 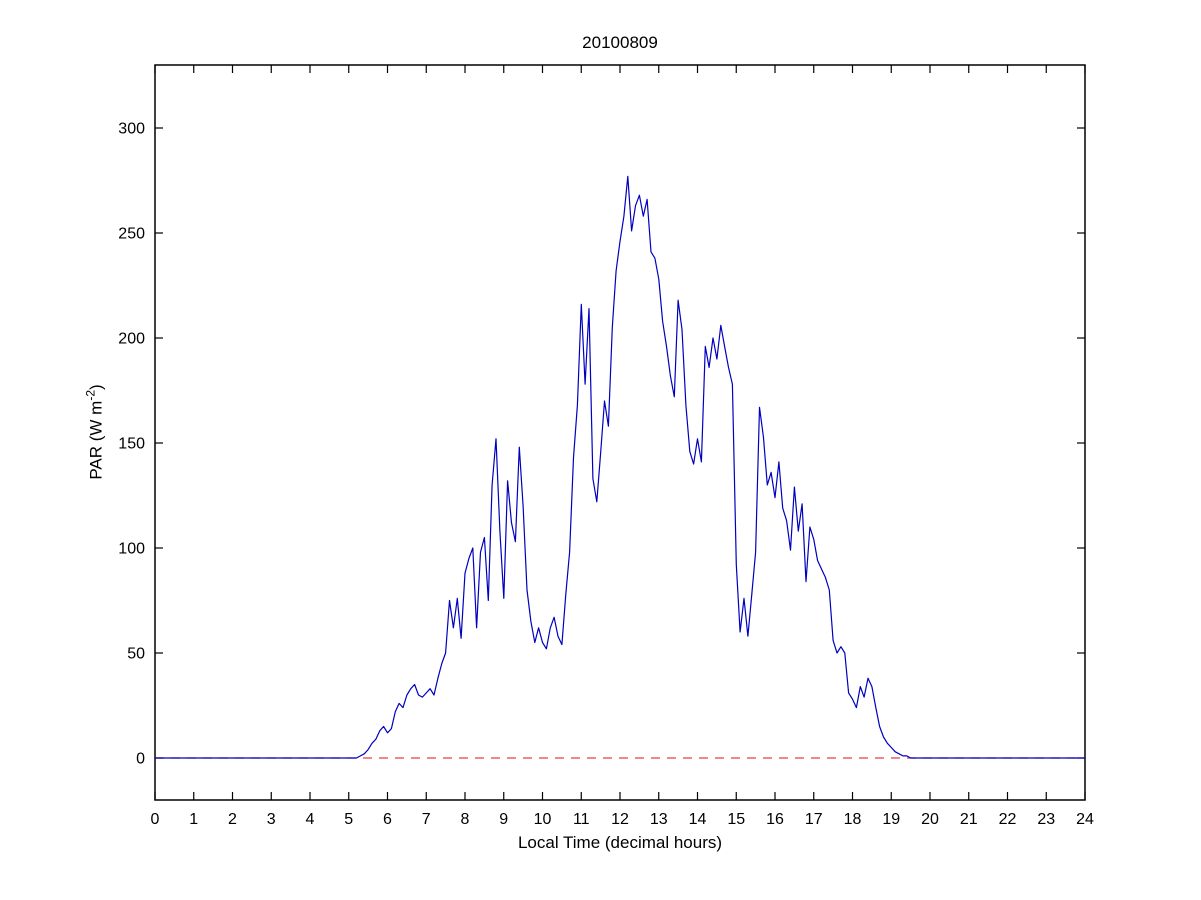 I want to click on x-tick-label: 22, so click(x=1008, y=819).